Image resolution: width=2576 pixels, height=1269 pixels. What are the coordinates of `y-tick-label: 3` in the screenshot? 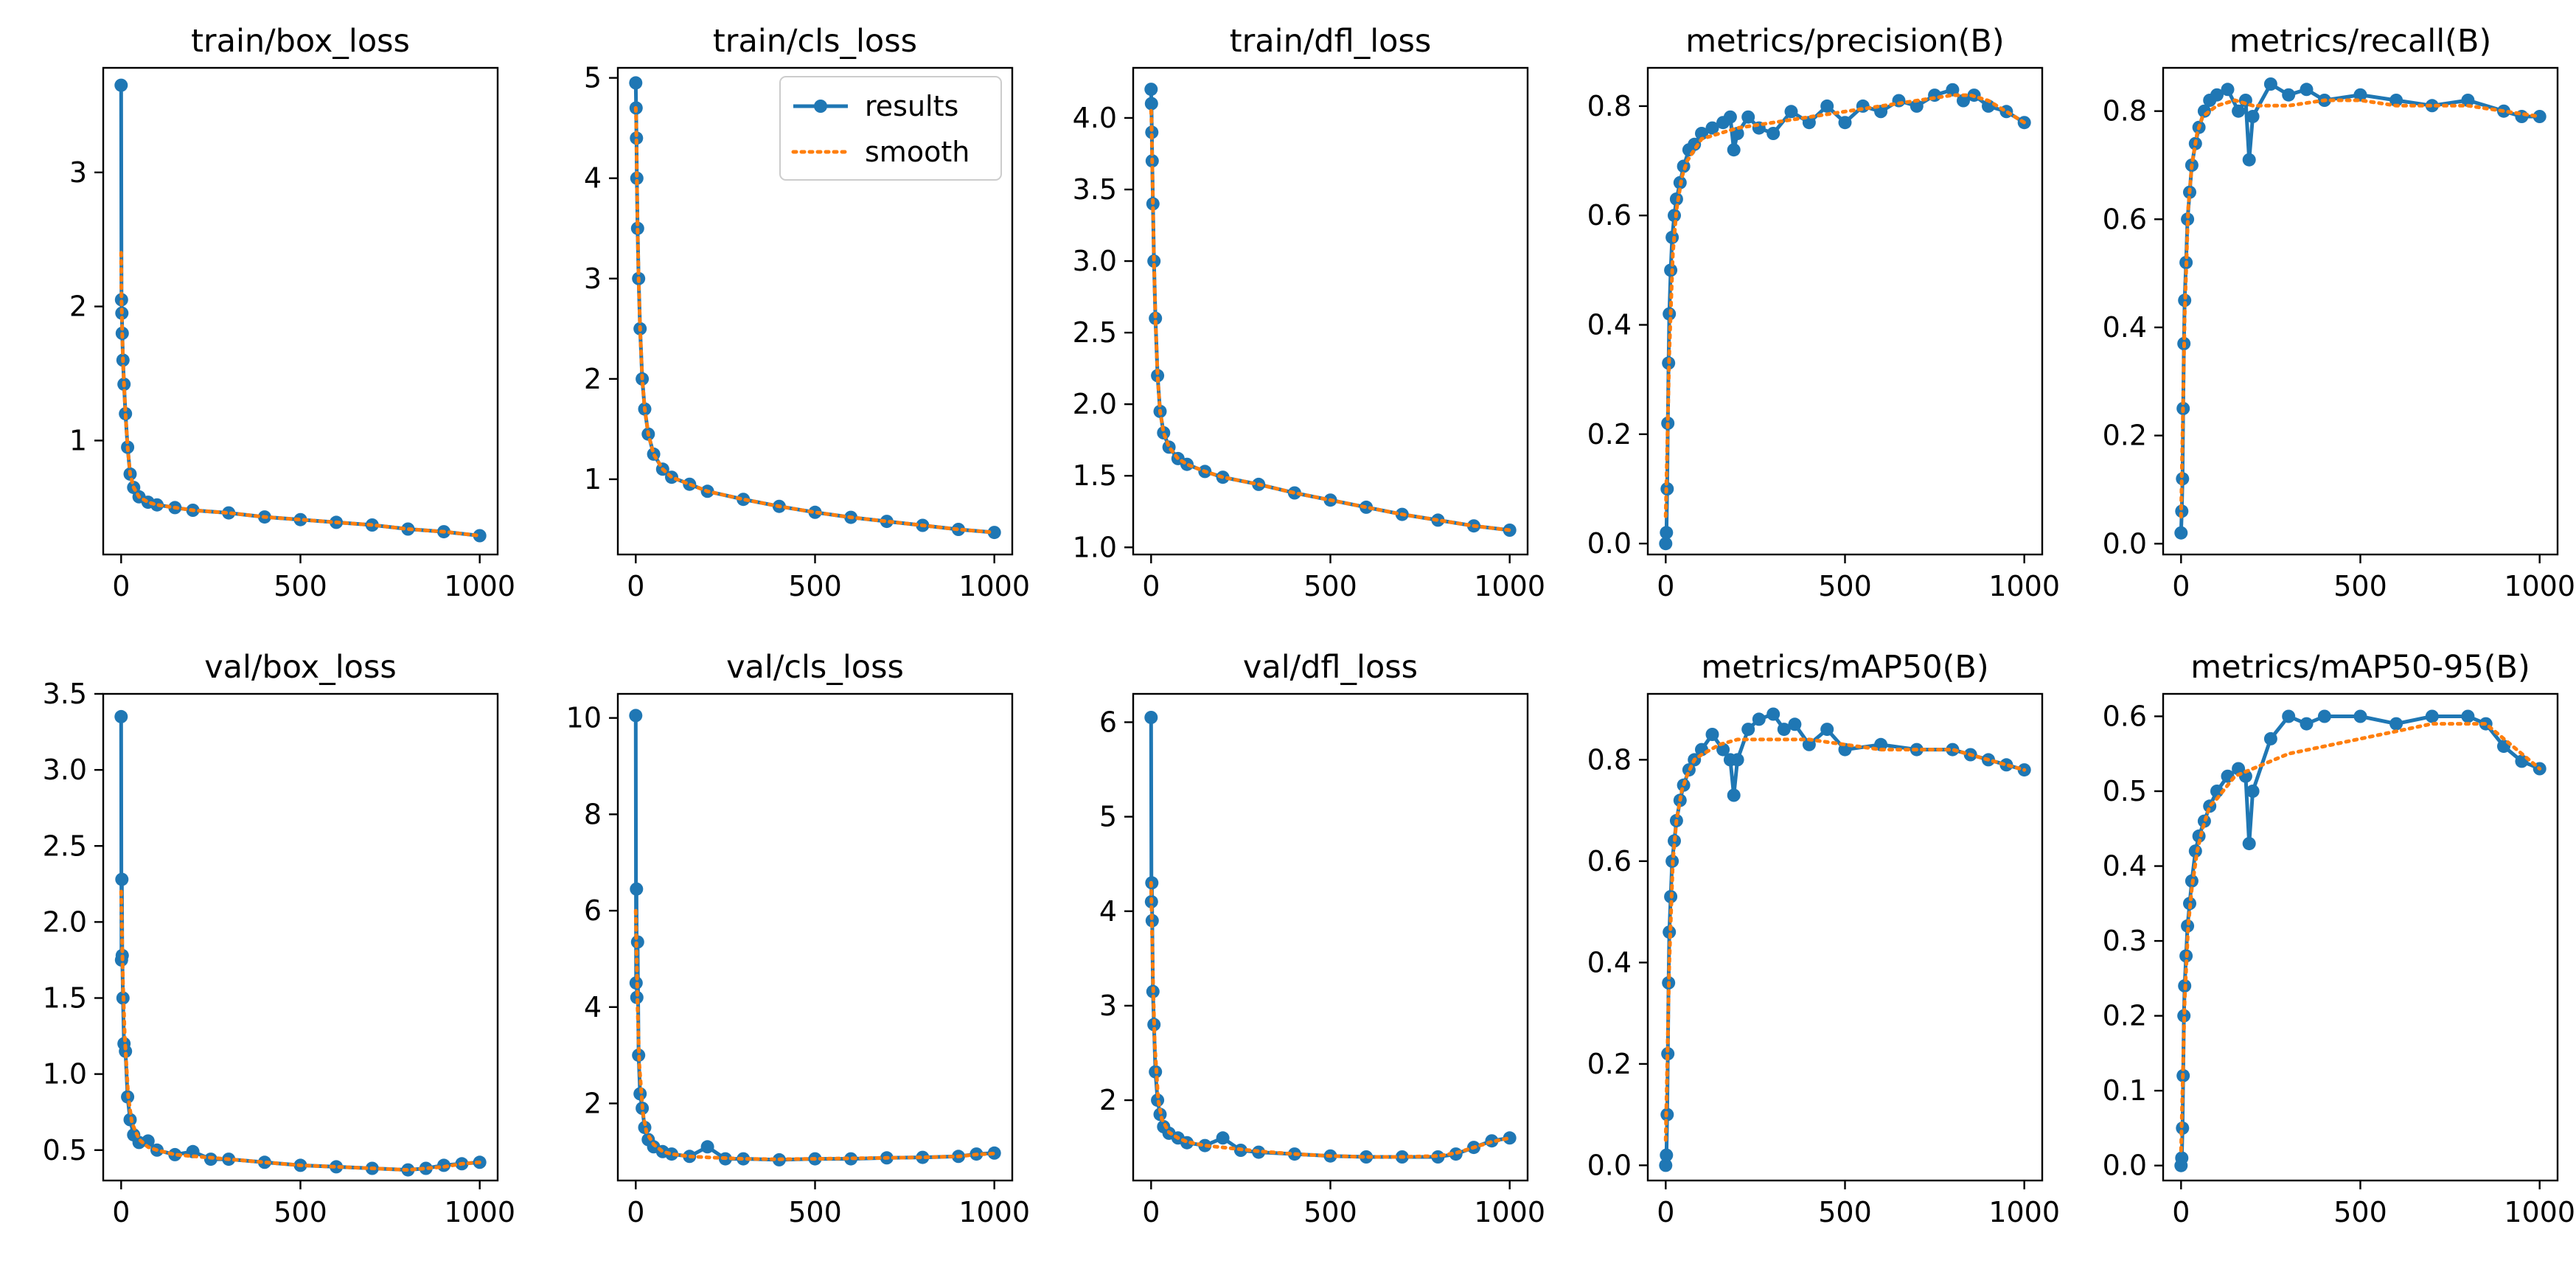 It's located at (1108, 1006).